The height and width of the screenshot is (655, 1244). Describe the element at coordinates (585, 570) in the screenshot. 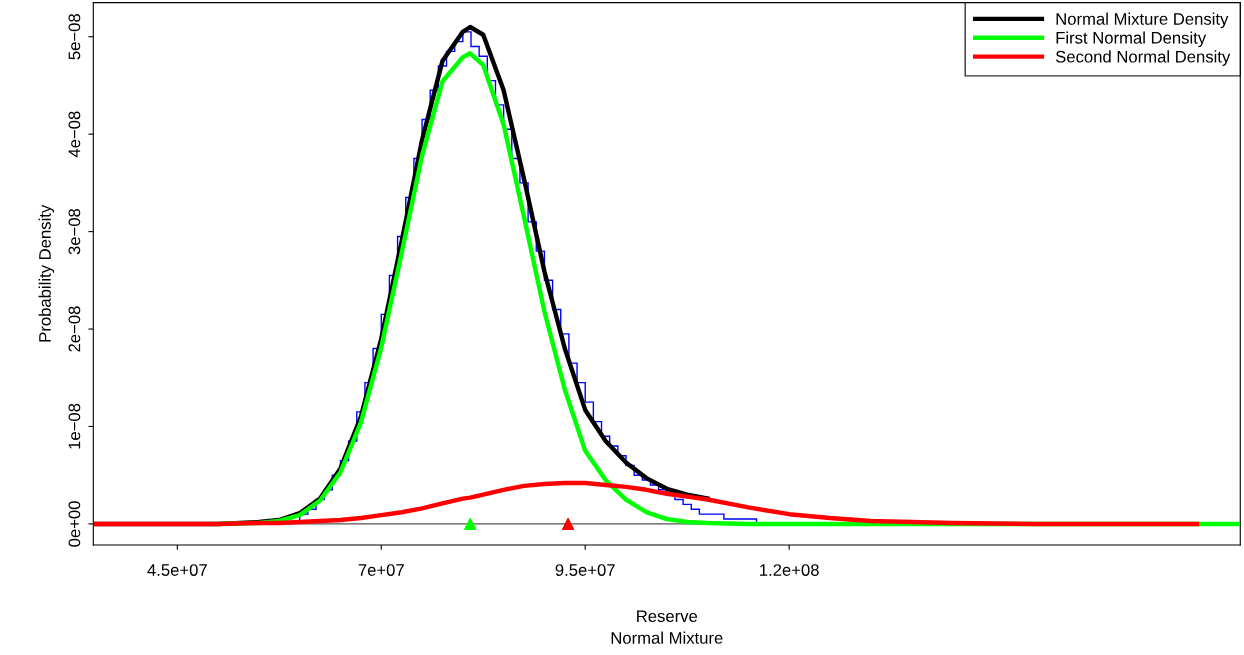

I see `x-tick-label: 9.5e+07` at that location.